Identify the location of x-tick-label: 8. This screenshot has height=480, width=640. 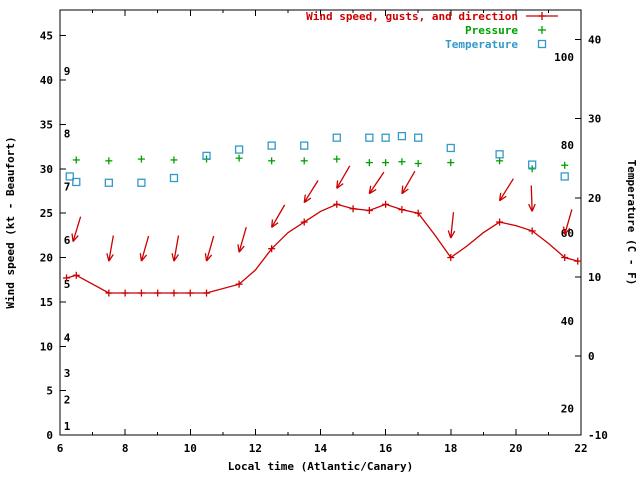
(125, 448).